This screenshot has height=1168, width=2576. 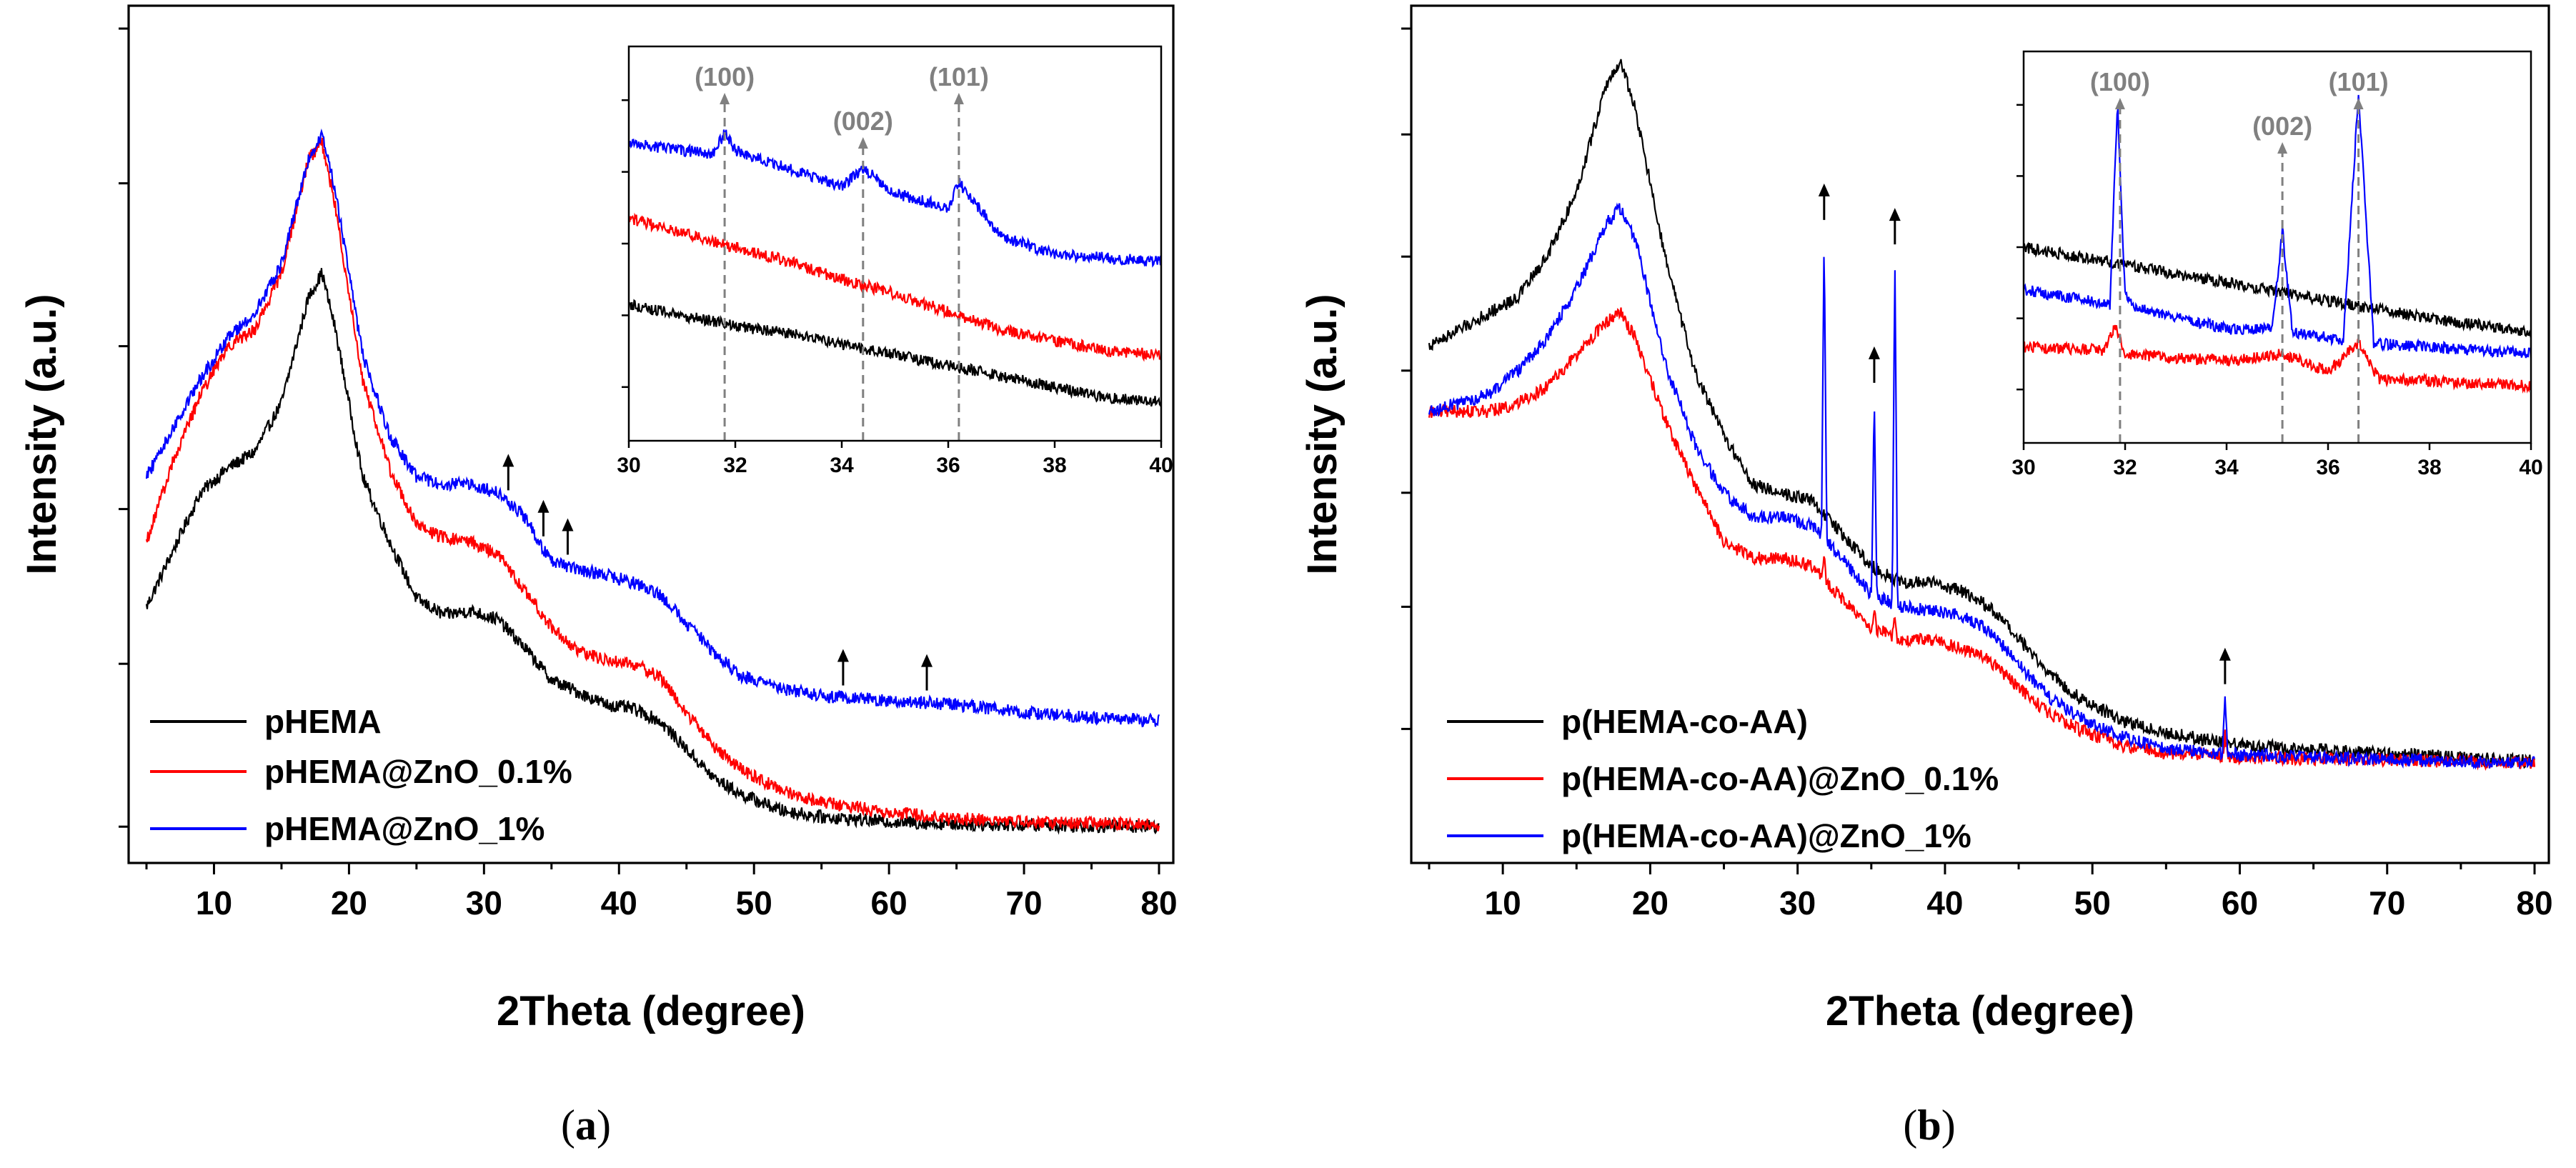 What do you see at coordinates (1766, 835) in the screenshot?
I see `legend-label-b-2: p(HEMA-co-AA)@ZnO_1%` at bounding box center [1766, 835].